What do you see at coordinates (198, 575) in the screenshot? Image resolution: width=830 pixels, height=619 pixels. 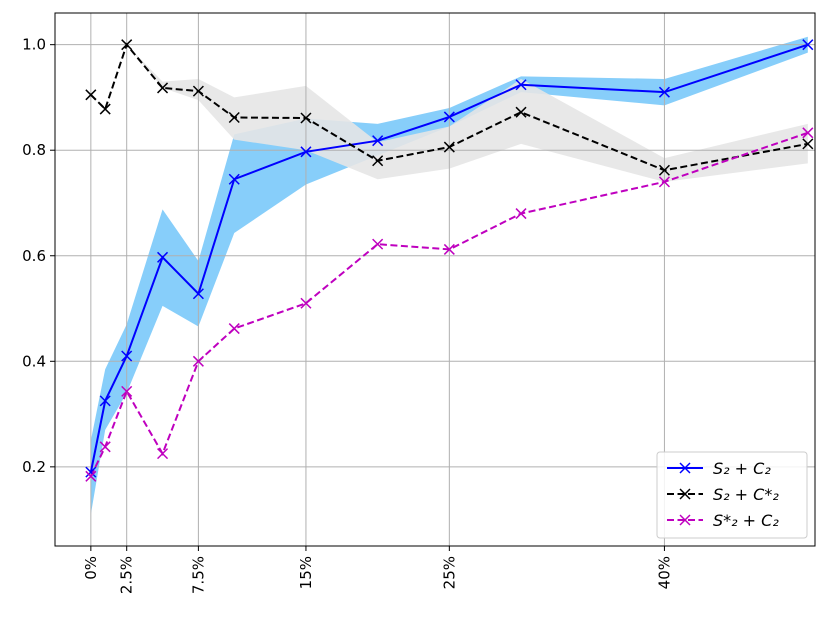 I see `x-tick-label: 7.5%` at bounding box center [198, 575].